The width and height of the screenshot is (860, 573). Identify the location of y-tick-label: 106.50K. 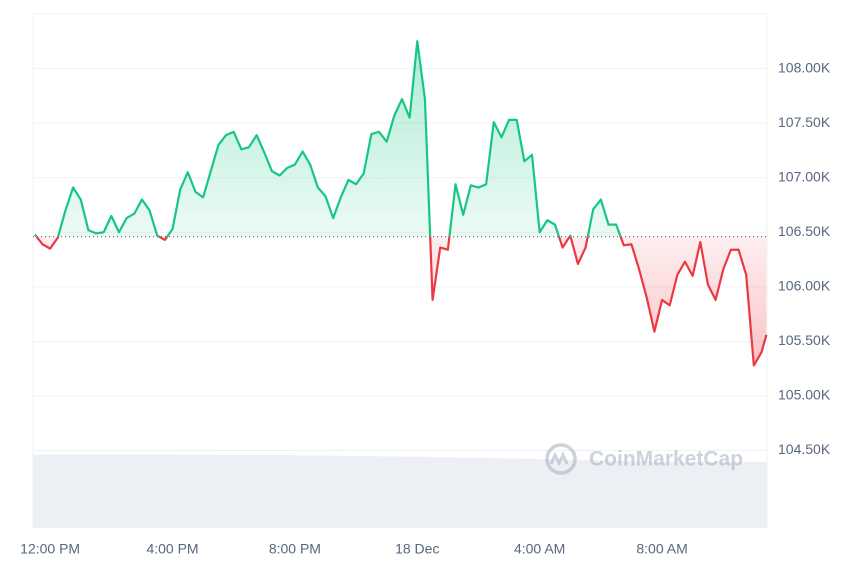
(804, 231).